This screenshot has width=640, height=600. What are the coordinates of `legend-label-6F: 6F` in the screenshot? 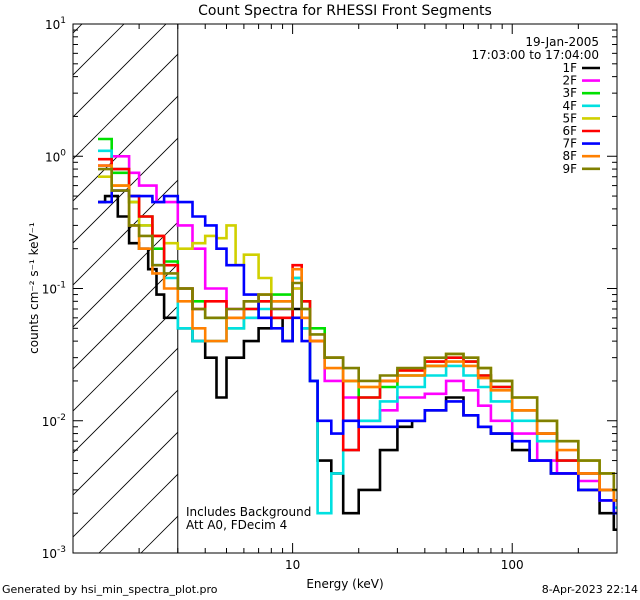 It's located at (569, 131).